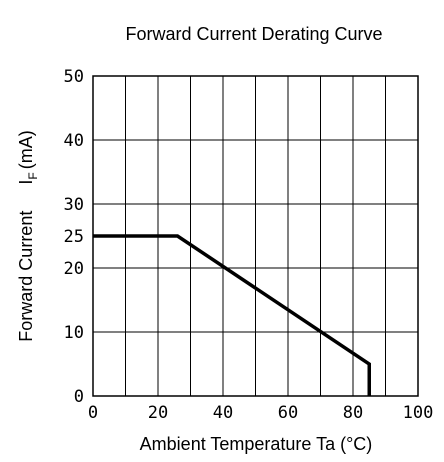  What do you see at coordinates (253, 34) in the screenshot?
I see `chart-title: Forward Current Derating Curve` at bounding box center [253, 34].